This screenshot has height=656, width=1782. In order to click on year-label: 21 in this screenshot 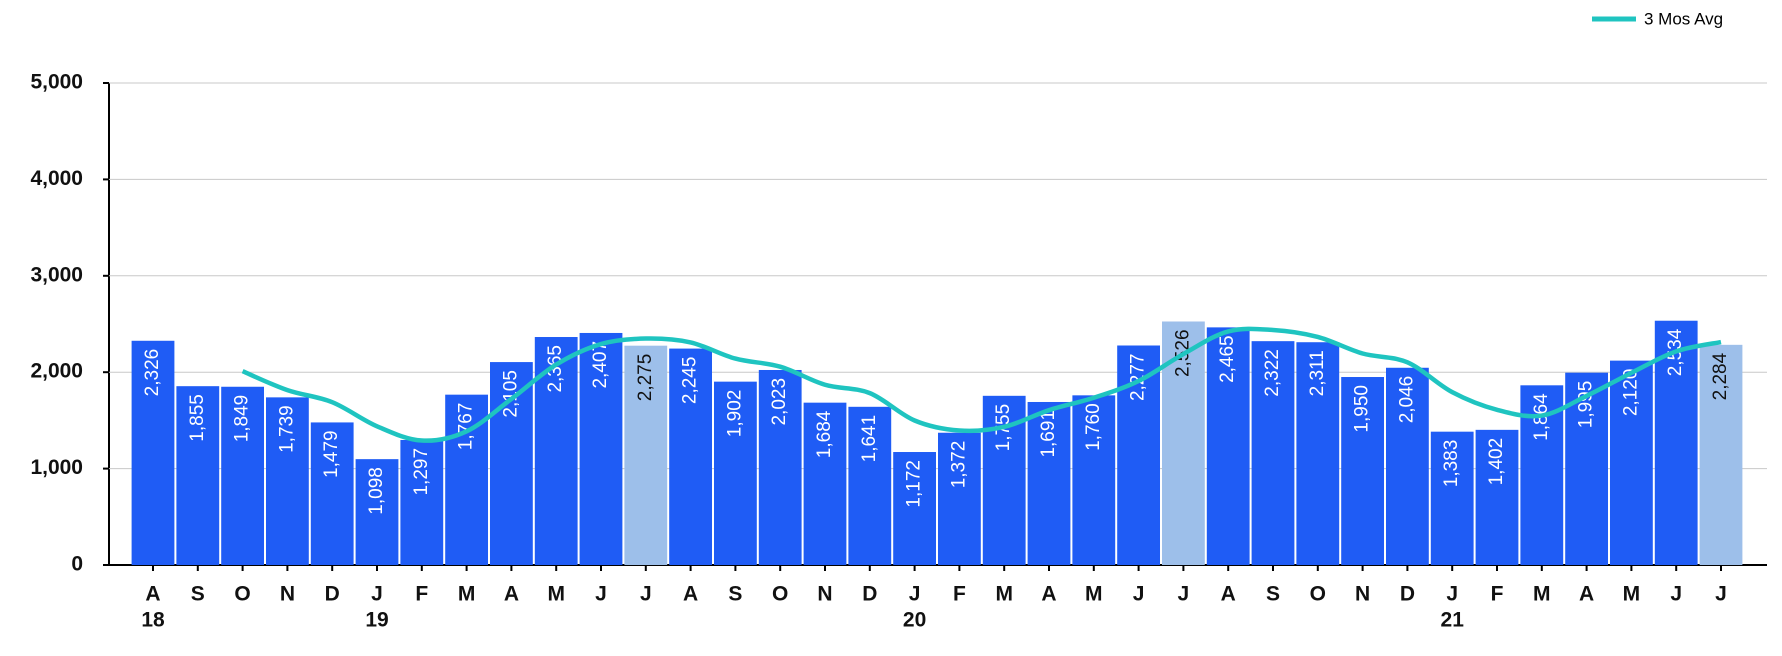, I will do `click(1453, 620)`.